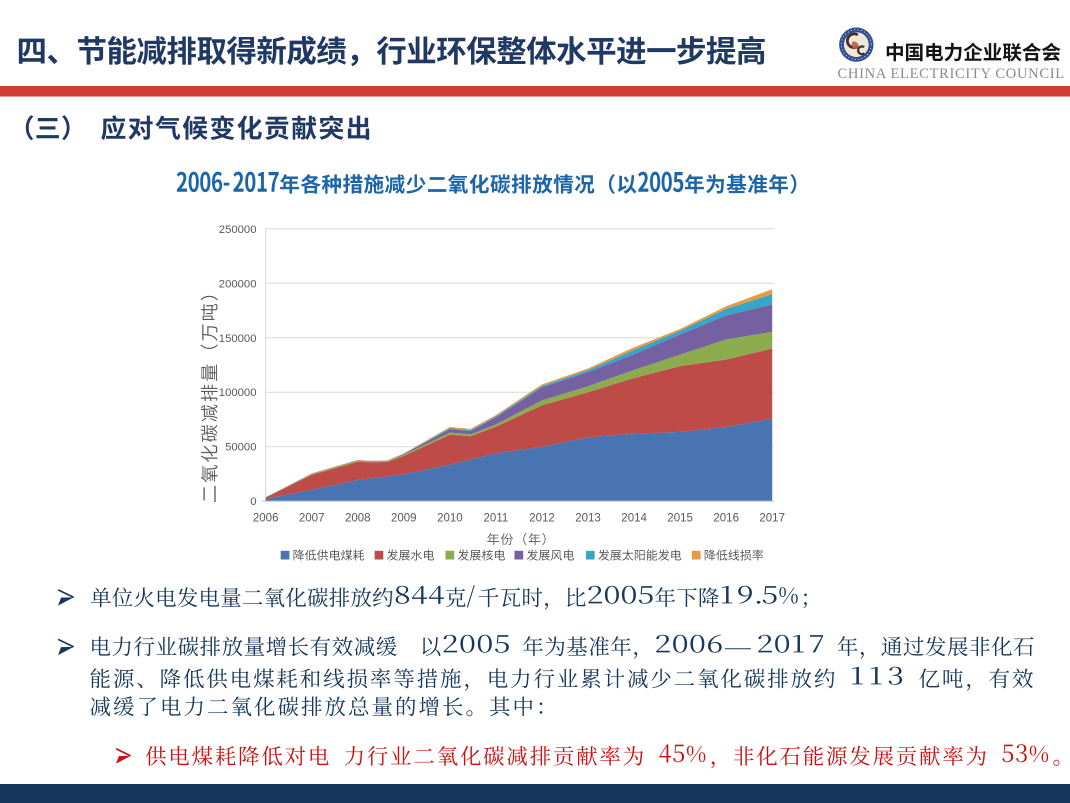 The image size is (1070, 803). Describe the element at coordinates (238, 230) in the screenshot. I see `svg-text: 250000` at that location.